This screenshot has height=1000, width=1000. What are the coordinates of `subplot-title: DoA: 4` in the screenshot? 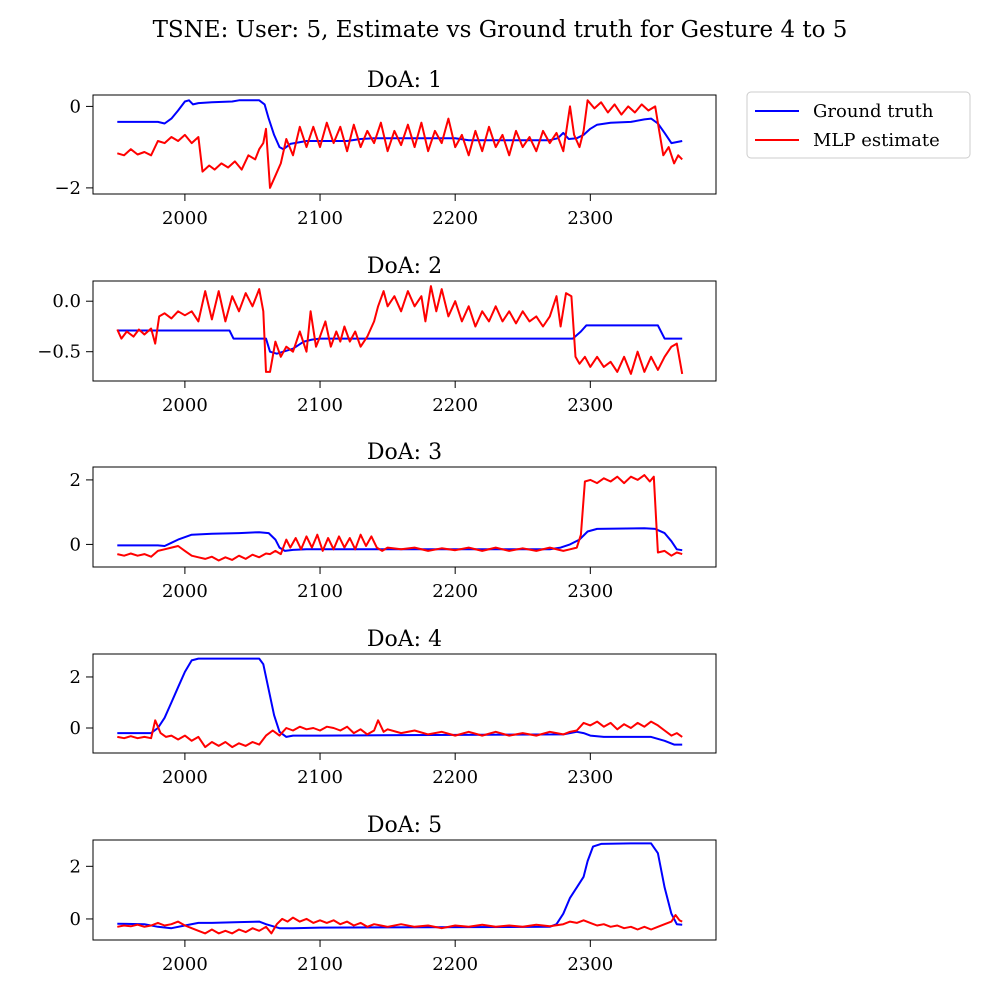 It's located at (404, 639).